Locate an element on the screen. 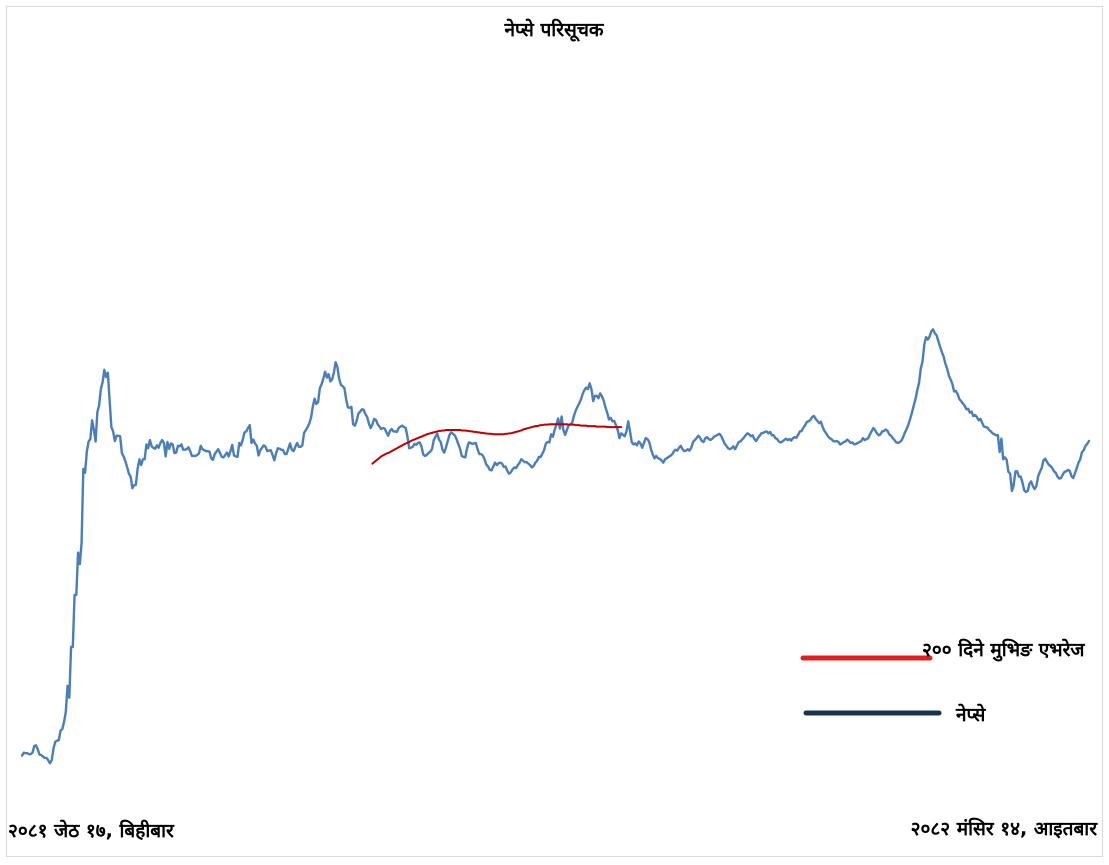 The image size is (1109, 865). x-axis-start-label: २०८१ जेठ १७, बिहीबार is located at coordinates (91, 830).